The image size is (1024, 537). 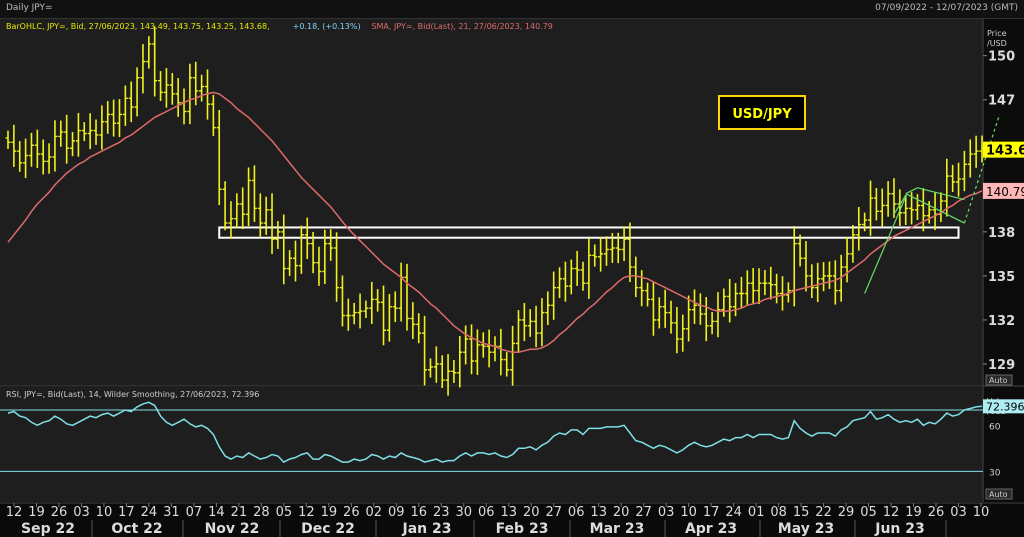 What do you see at coordinates (1001, 101) in the screenshot?
I see `price-tick-label: 147` at bounding box center [1001, 101].